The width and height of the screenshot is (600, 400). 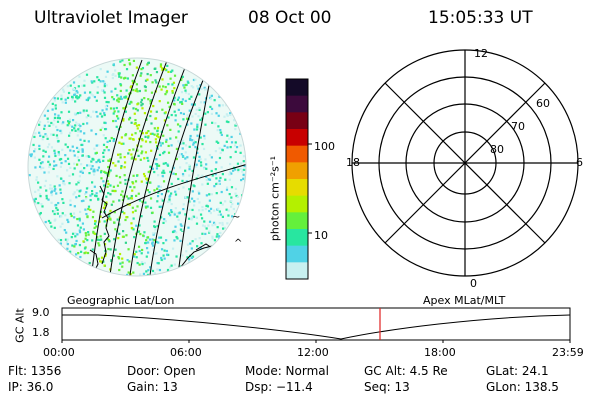 I want to click on mlt-label-18: 18, so click(x=353, y=162).